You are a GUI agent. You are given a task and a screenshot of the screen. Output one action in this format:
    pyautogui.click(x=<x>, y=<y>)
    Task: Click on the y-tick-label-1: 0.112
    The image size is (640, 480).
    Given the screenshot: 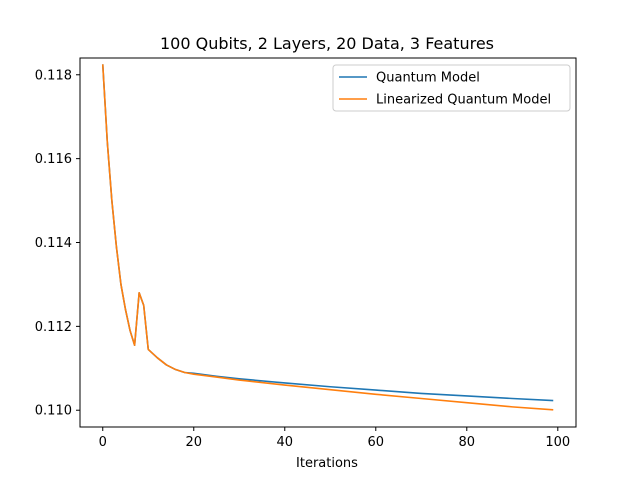 What is the action you would take?
    pyautogui.click(x=53, y=327)
    